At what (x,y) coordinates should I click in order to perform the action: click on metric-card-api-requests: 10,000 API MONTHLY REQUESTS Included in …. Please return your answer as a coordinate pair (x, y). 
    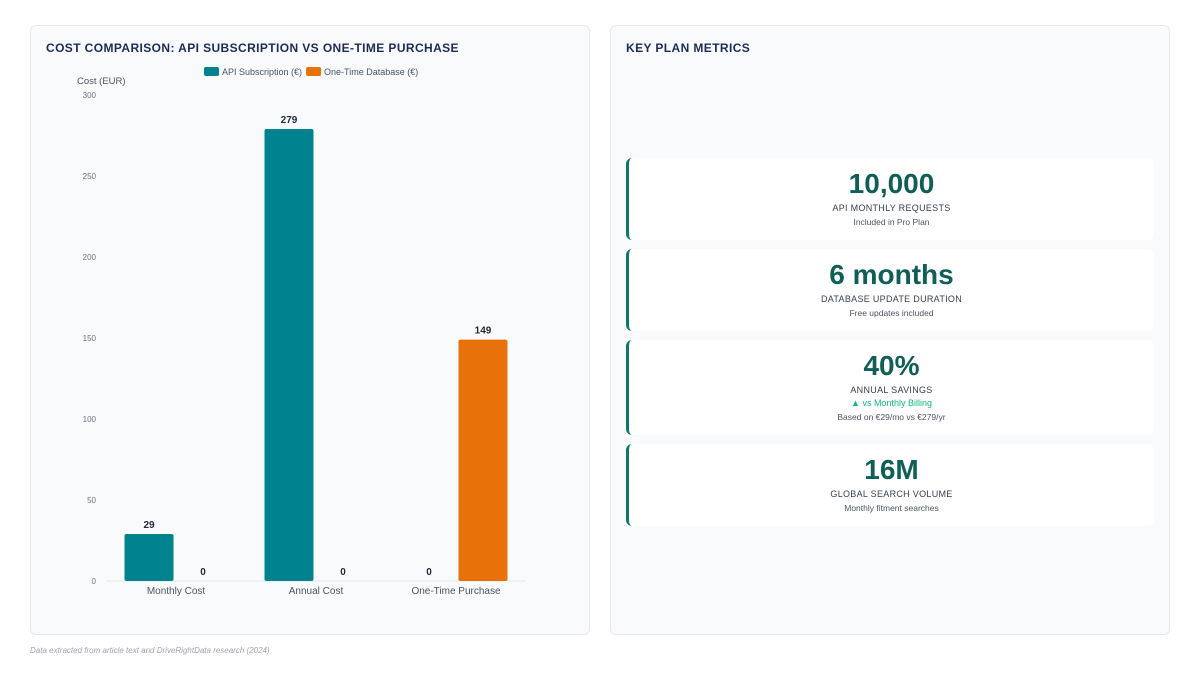
    Looking at the image, I should click on (890, 199).